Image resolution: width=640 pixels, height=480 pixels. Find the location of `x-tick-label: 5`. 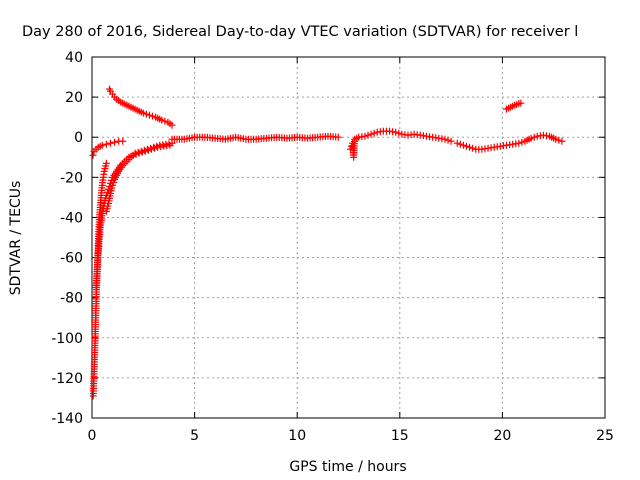

x-tick-label: 5 is located at coordinates (194, 436).